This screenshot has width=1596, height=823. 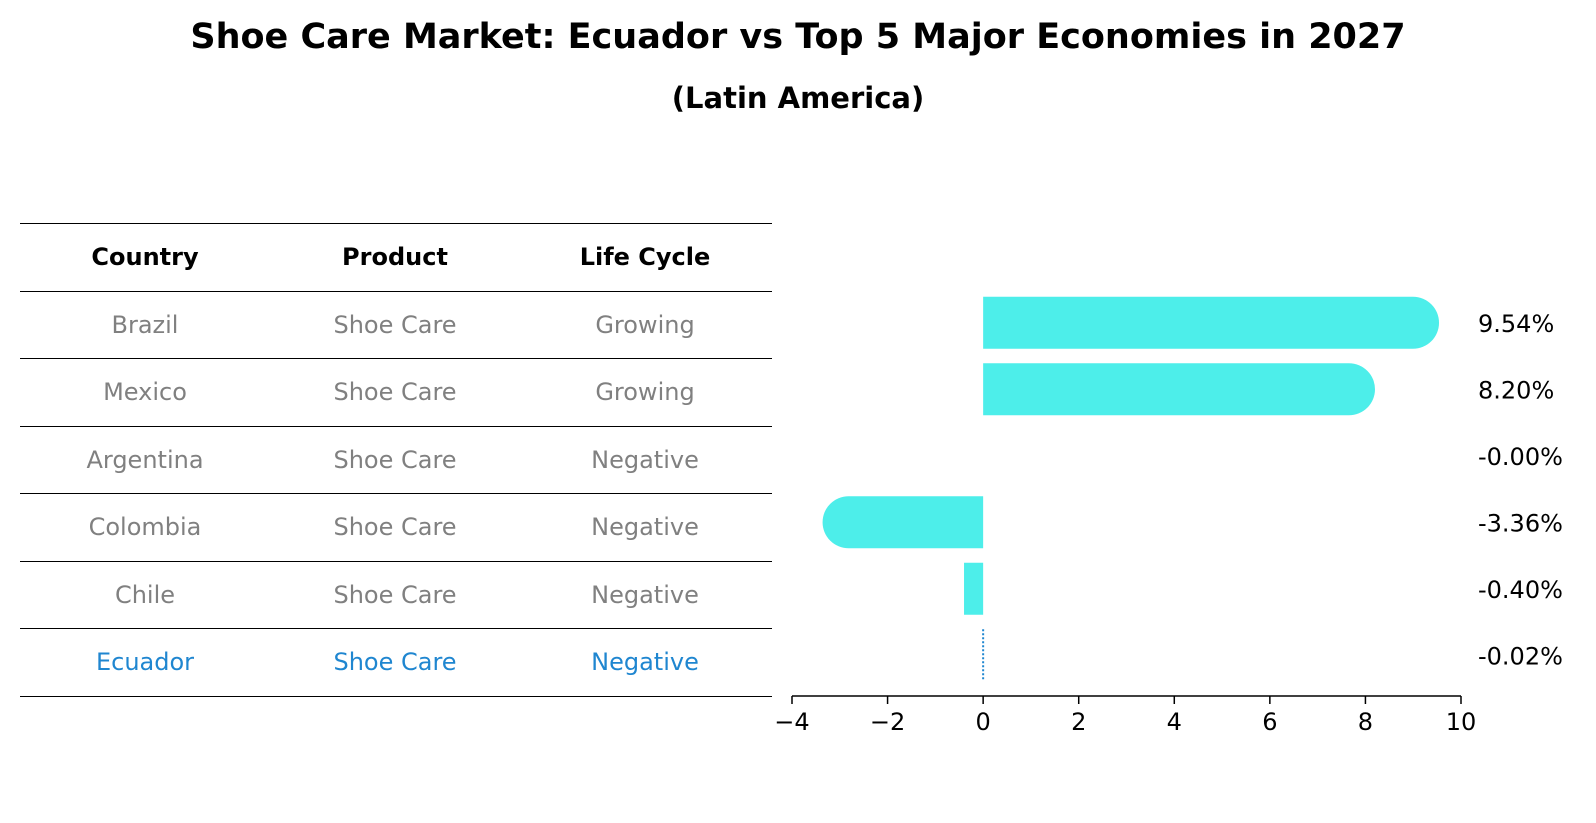 What do you see at coordinates (145, 392) in the screenshot?
I see `cell-country: Mexico` at bounding box center [145, 392].